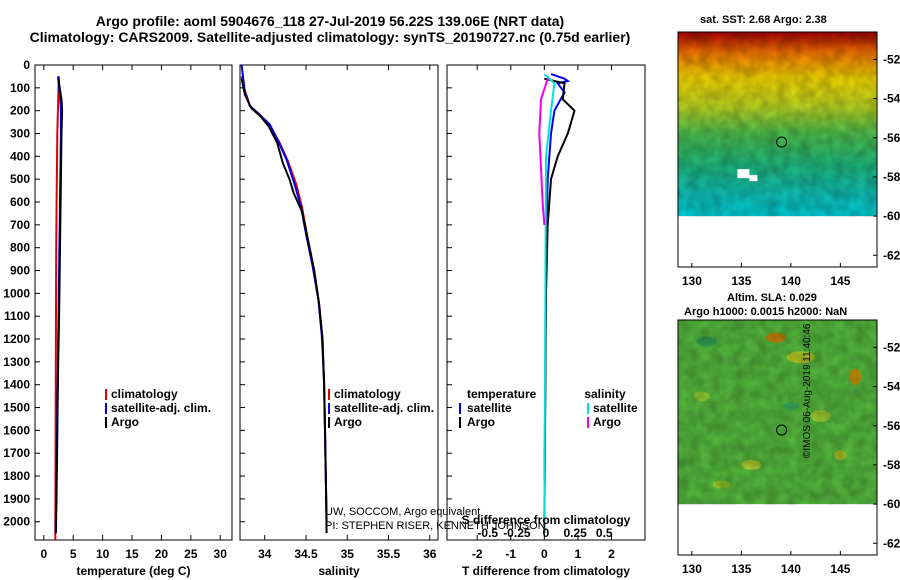 This screenshot has height=580, width=900. I want to click on sla-texture, so click(777, 412).